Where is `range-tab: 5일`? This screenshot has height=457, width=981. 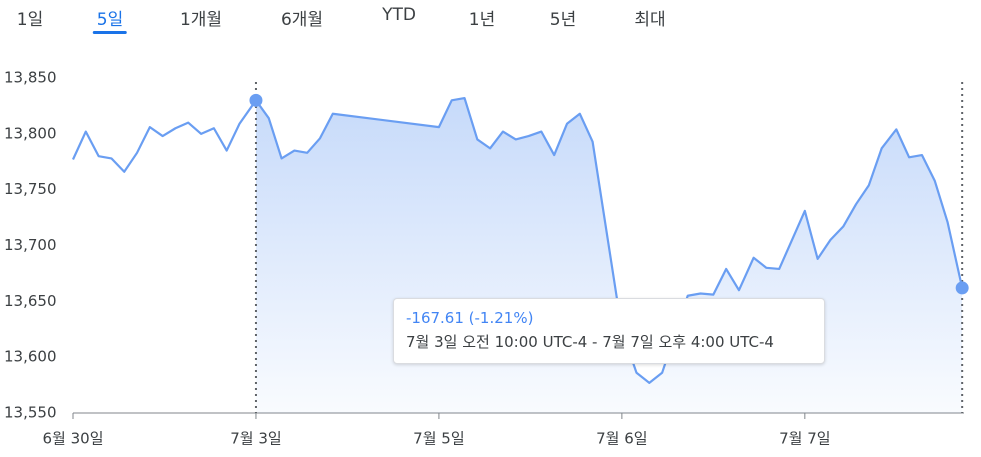 range-tab: 5일 is located at coordinates (110, 19).